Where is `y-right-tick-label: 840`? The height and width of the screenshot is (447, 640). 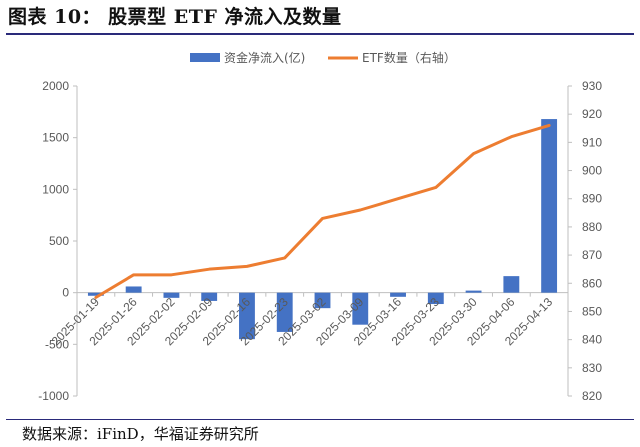 y-right-tick-label: 840 is located at coordinates (592, 340).